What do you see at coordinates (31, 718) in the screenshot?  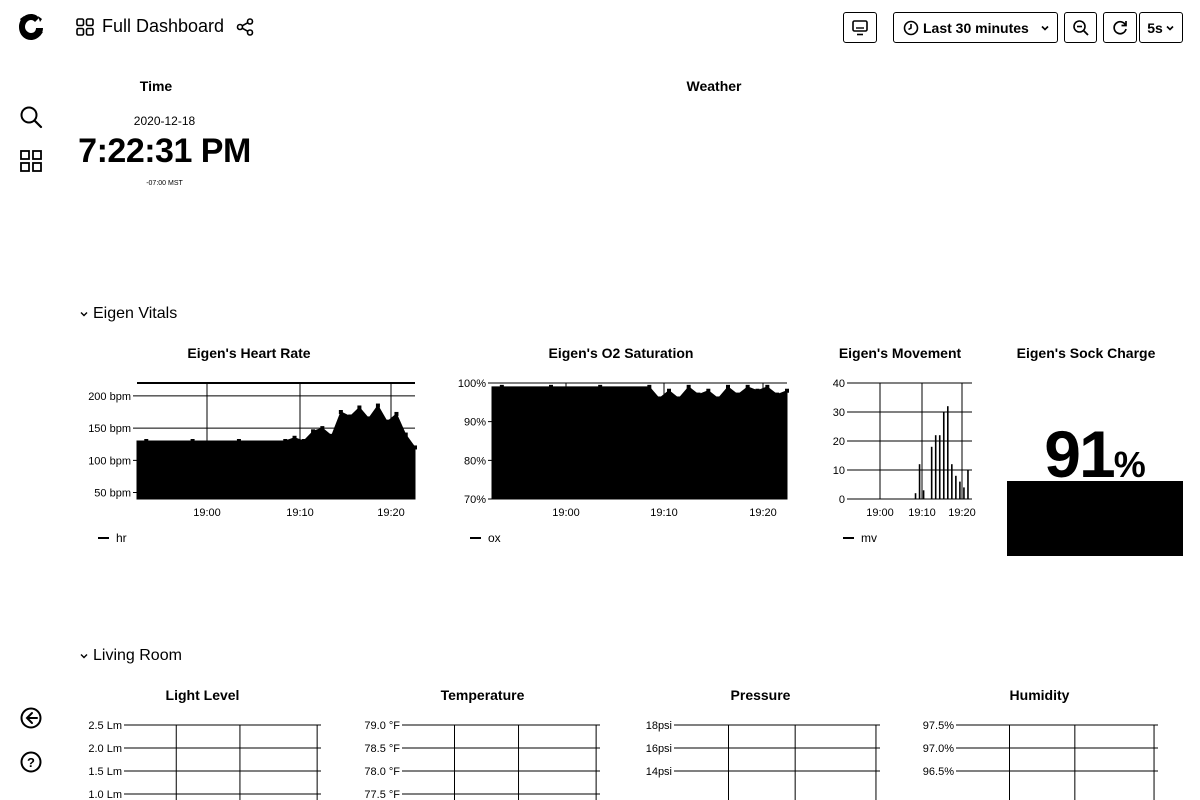 I see `sign-in-icon` at bounding box center [31, 718].